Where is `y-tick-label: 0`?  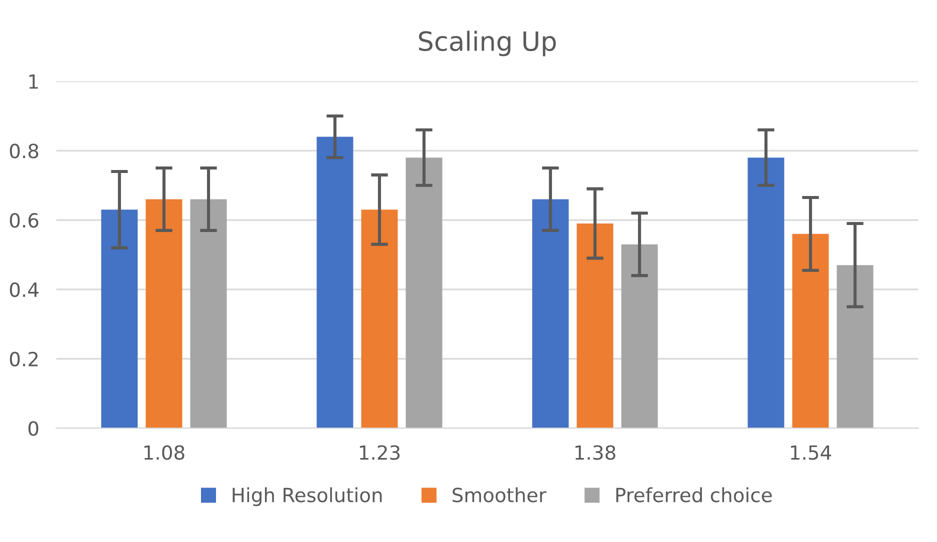 y-tick-label: 0 is located at coordinates (33, 428).